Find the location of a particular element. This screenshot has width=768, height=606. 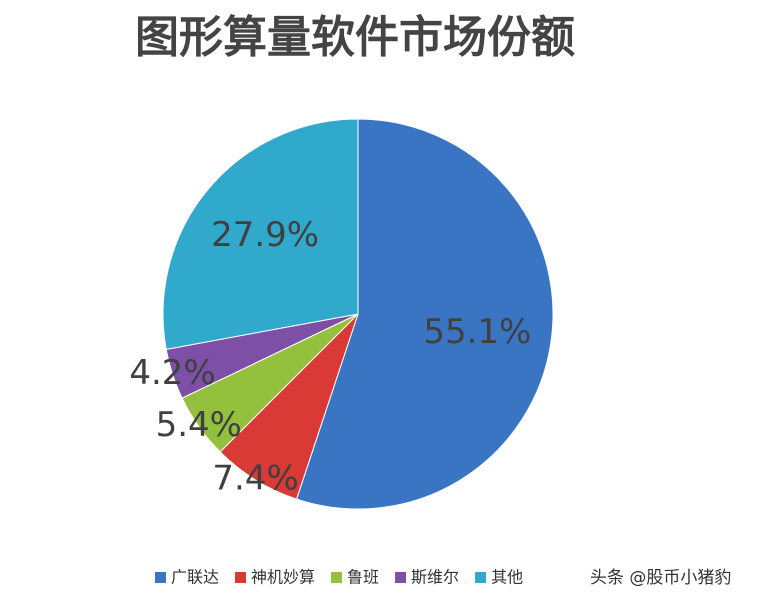

legend-label: 其他 is located at coordinates (507, 577).